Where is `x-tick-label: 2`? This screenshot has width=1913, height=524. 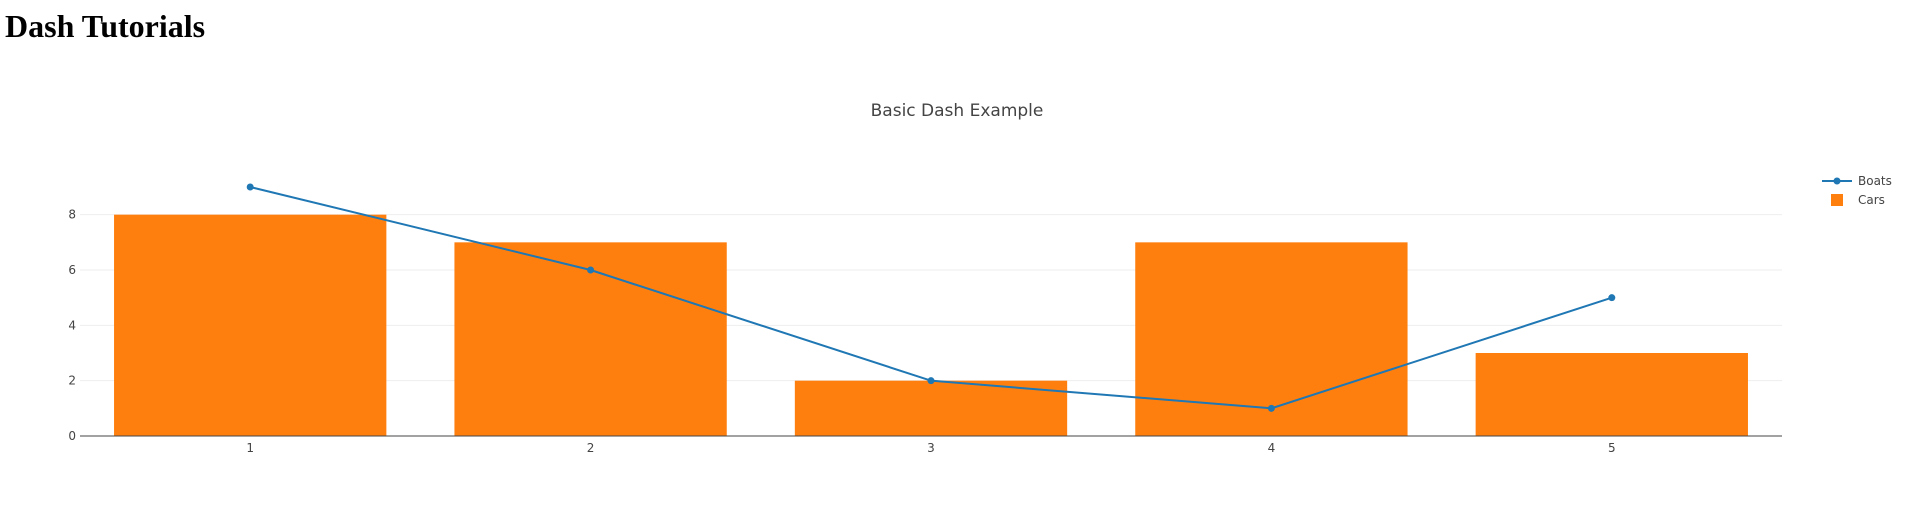
x-tick-label: 2 is located at coordinates (591, 448).